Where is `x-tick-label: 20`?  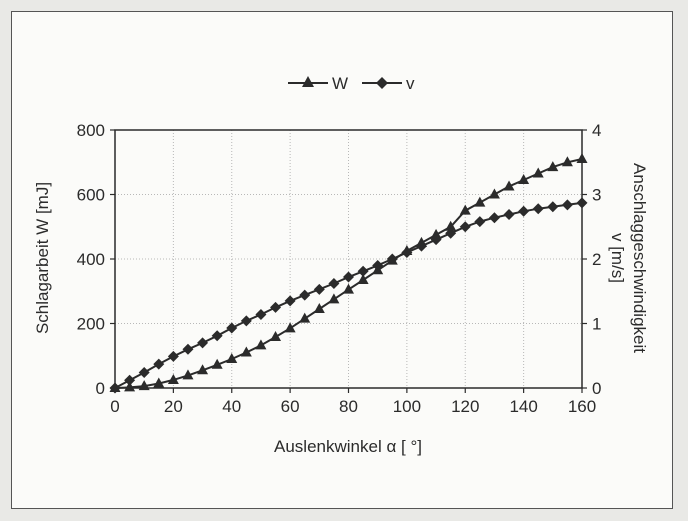 x-tick-label: 20 is located at coordinates (173, 406).